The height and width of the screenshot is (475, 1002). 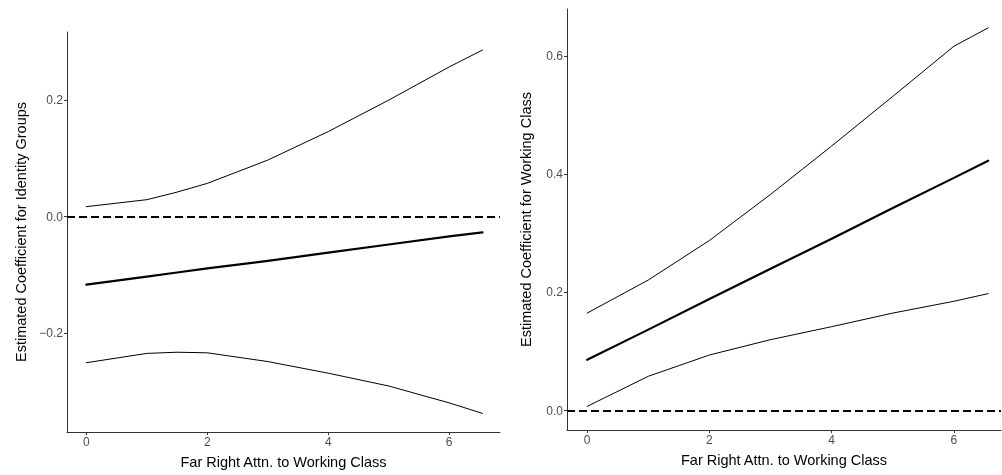 What do you see at coordinates (555, 174) in the screenshot?
I see `y-tick-label: 0.4` at bounding box center [555, 174].